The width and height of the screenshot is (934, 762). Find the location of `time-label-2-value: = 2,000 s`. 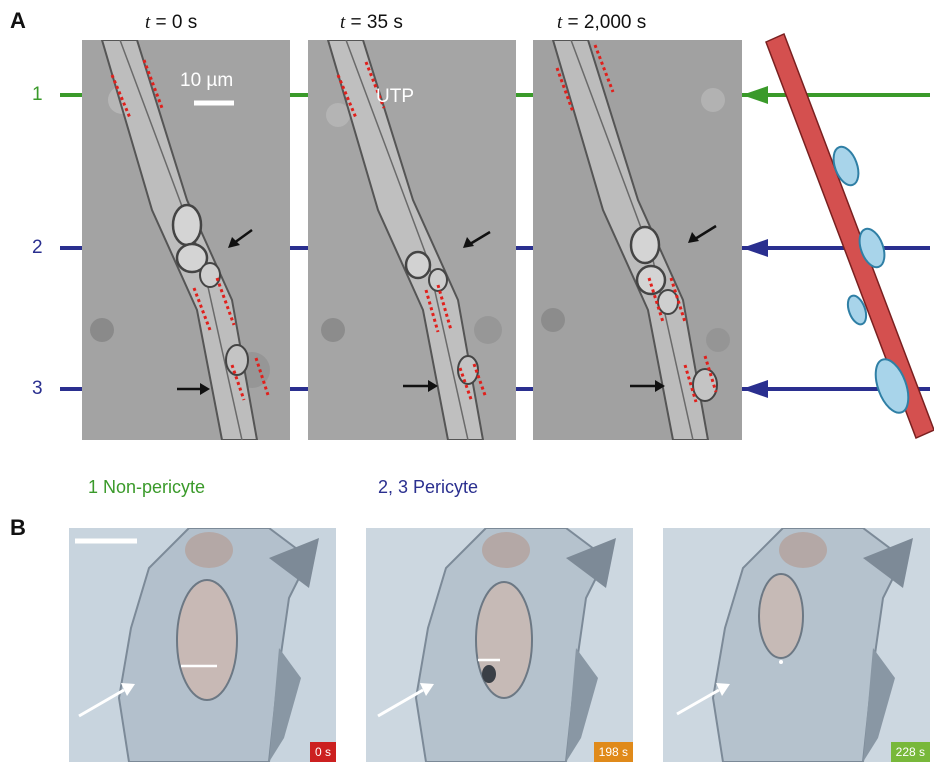

time-label-2-value: = 2,000 s is located at coordinates (604, 22).